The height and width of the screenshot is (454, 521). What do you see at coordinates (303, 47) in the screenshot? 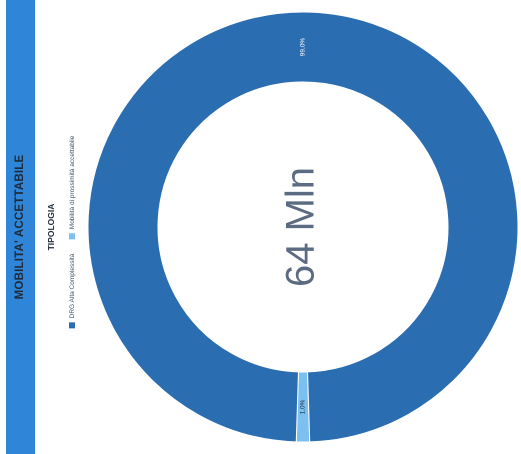
I see `donut-slice-label-0: 99,0%` at bounding box center [303, 47].